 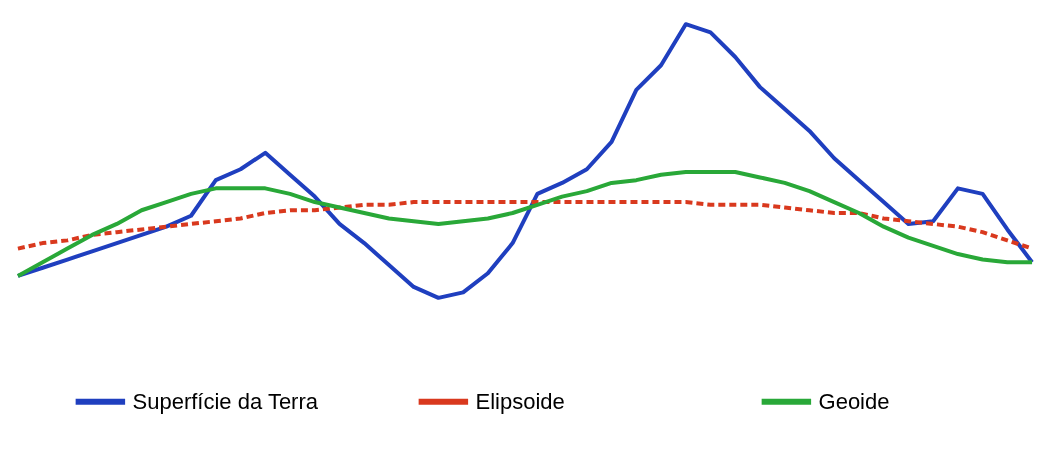 What do you see at coordinates (520, 402) in the screenshot?
I see `legend-label: Elipsoide` at bounding box center [520, 402].